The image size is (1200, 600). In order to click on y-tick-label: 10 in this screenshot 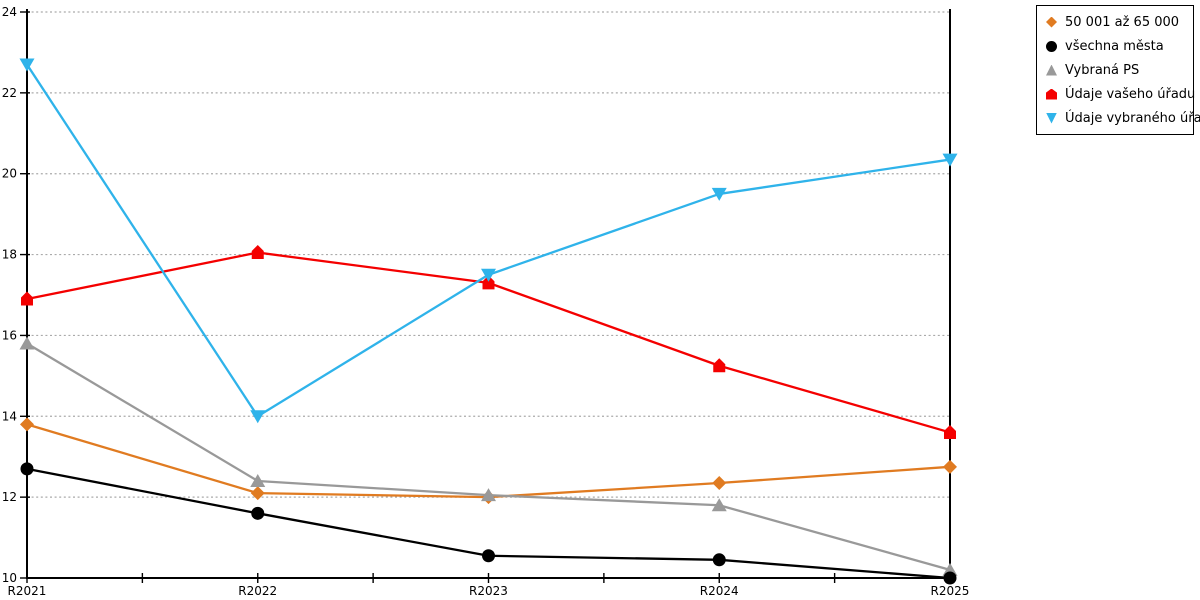, I will do `click(9, 578)`.